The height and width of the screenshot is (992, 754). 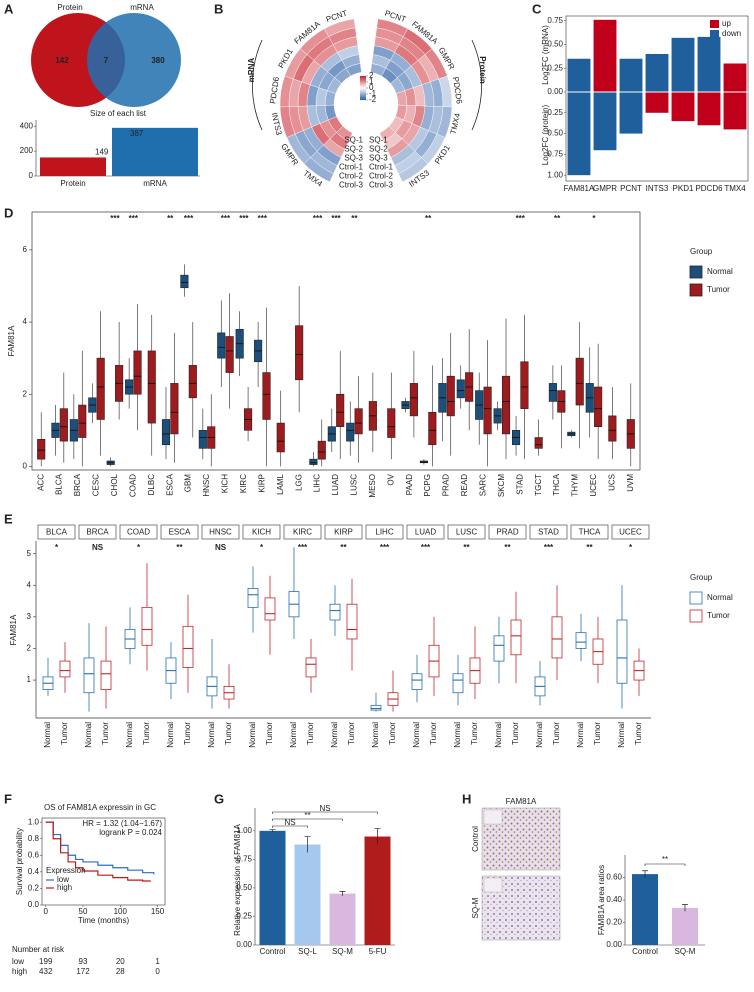 What do you see at coordinates (501, 485) in the screenshot?
I see `x-tick-label: SKCM` at bounding box center [501, 485].